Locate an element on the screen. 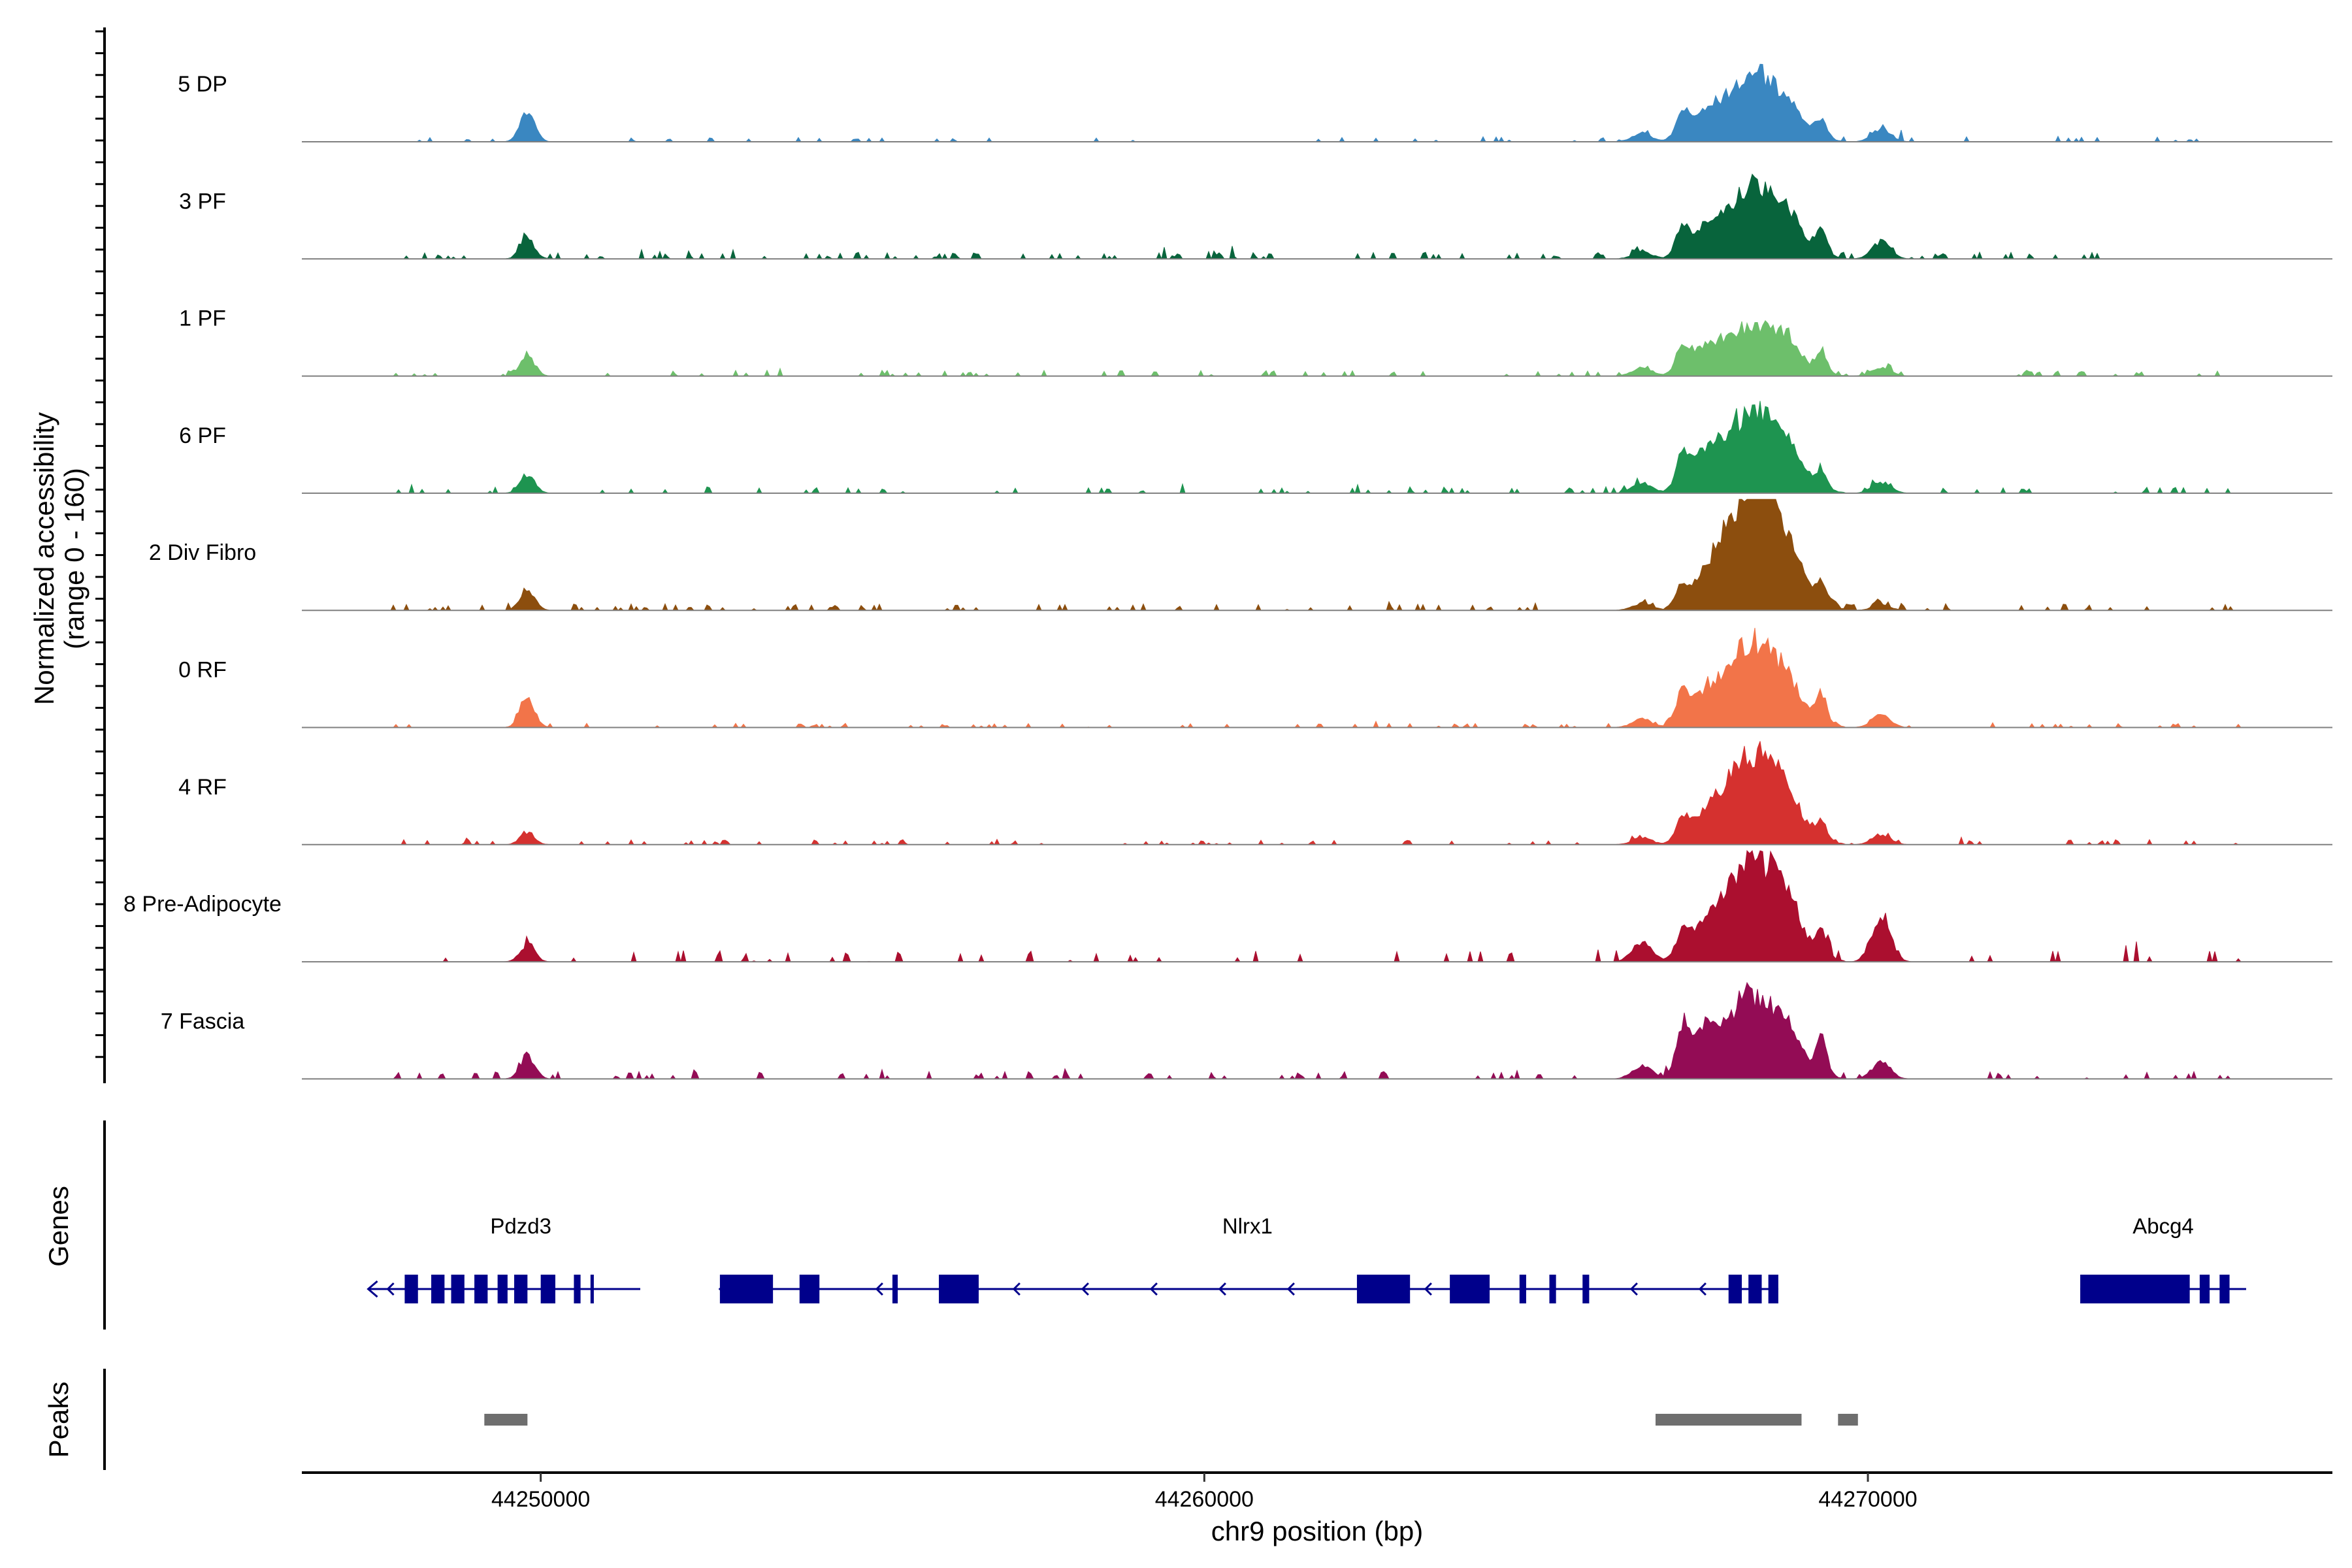 This screenshot has height=1568, width=2352. coverage-track: 2 Div Fibro is located at coordinates (1240, 555).